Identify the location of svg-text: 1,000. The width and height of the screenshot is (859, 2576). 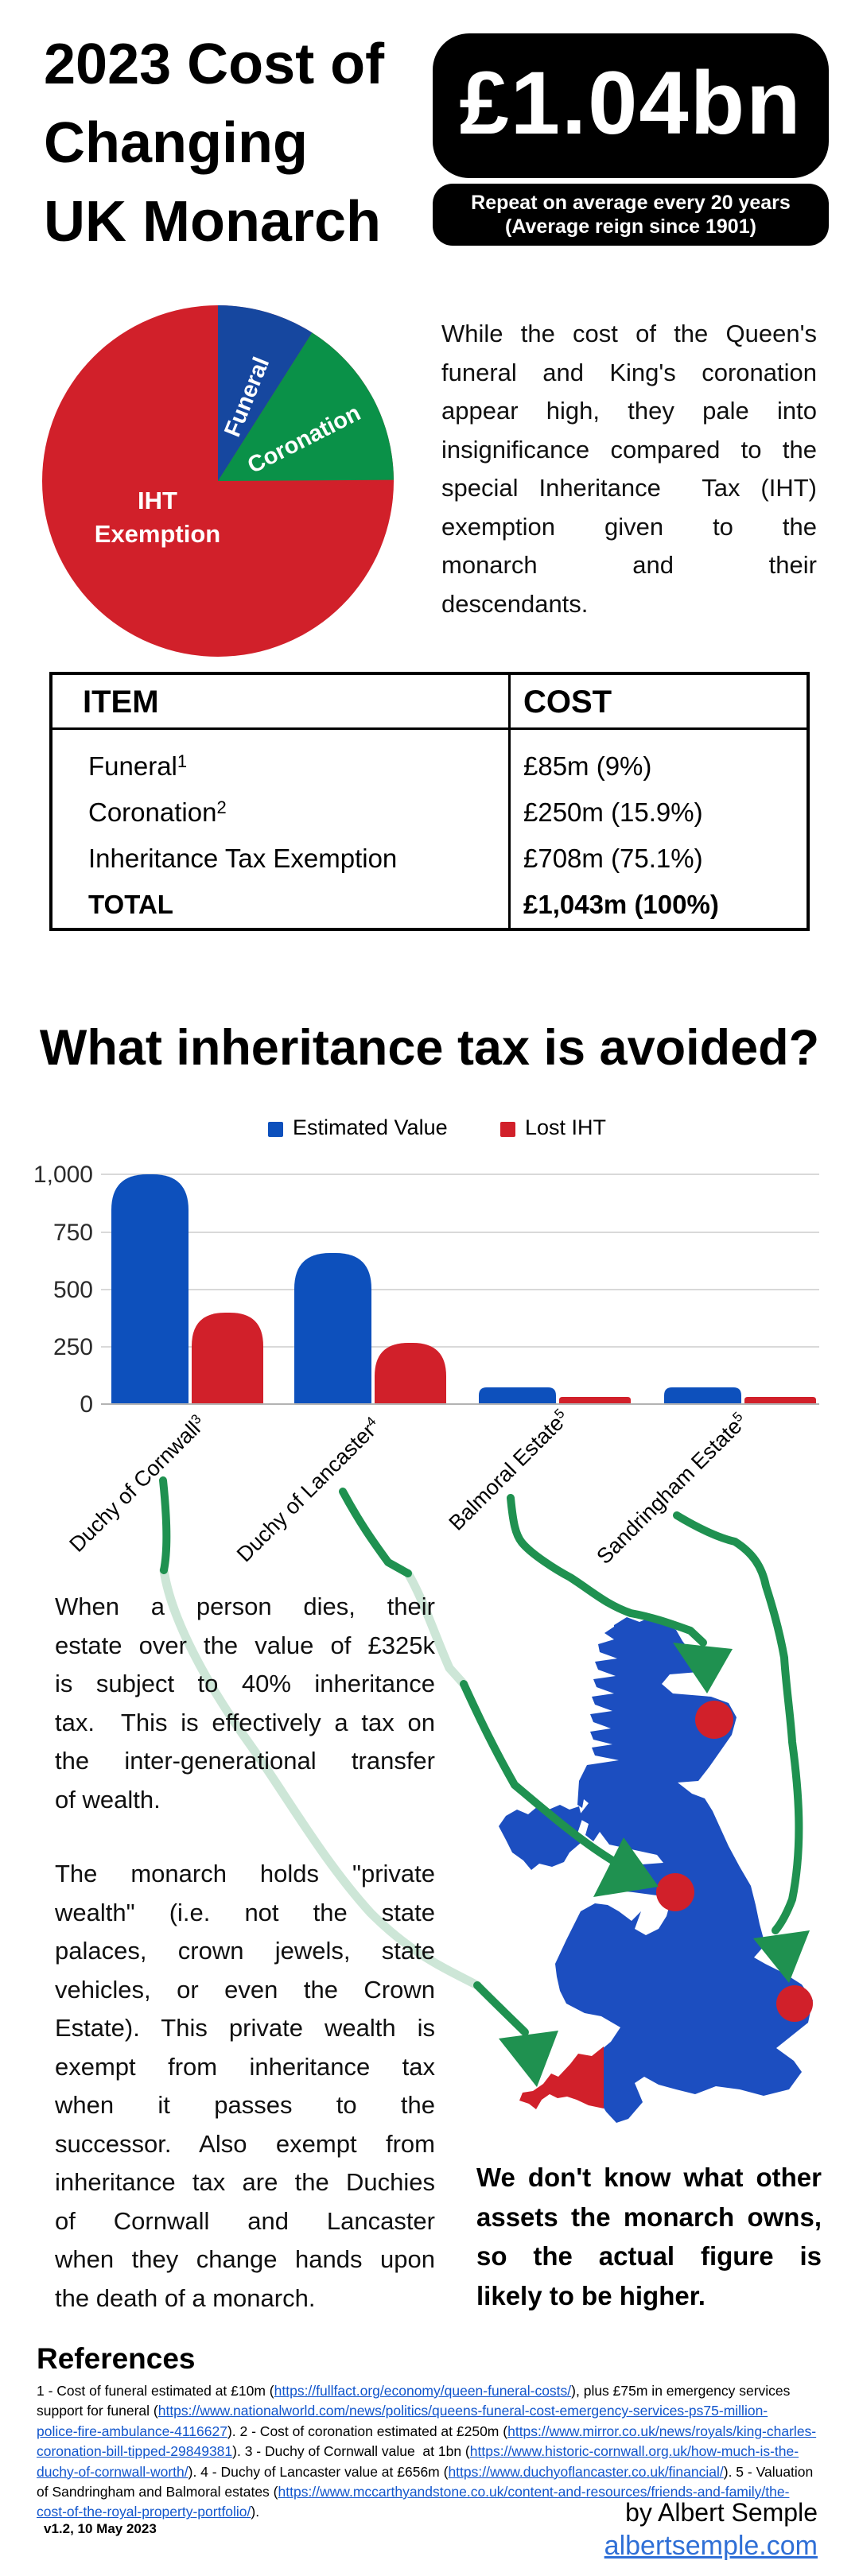
(63, 1175).